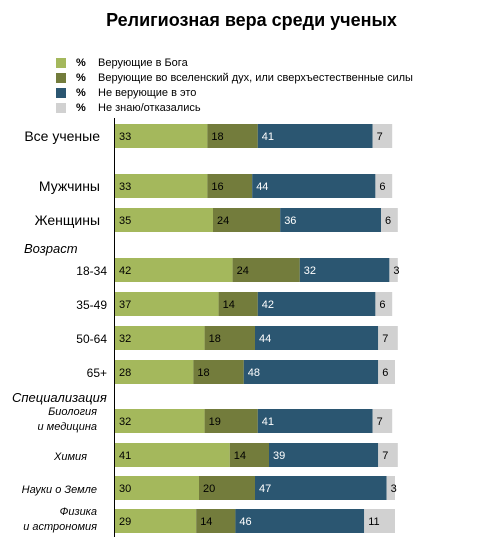  I want to click on legend-item-not-believe: % Не верующие в это, so click(234, 92).